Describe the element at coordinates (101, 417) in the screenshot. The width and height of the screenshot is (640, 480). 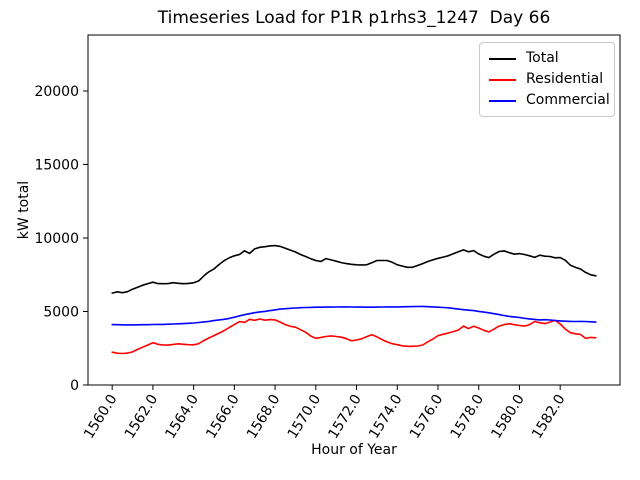
I see `x-tick-label: 1560.0` at that location.